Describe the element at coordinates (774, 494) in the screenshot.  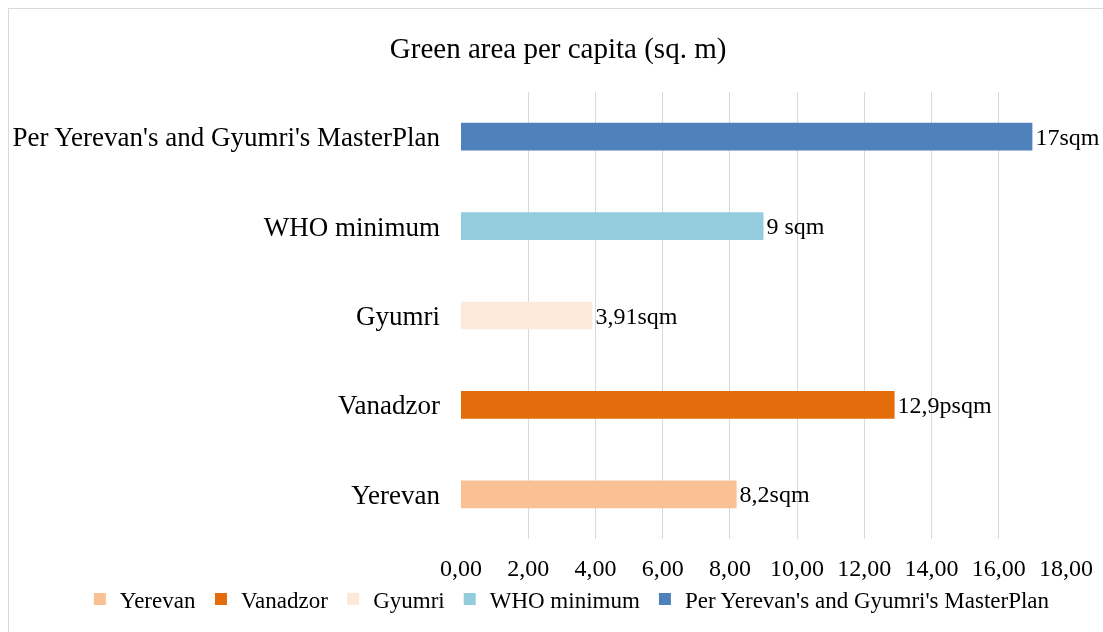
I see `data-label: 8,2sqm` at that location.